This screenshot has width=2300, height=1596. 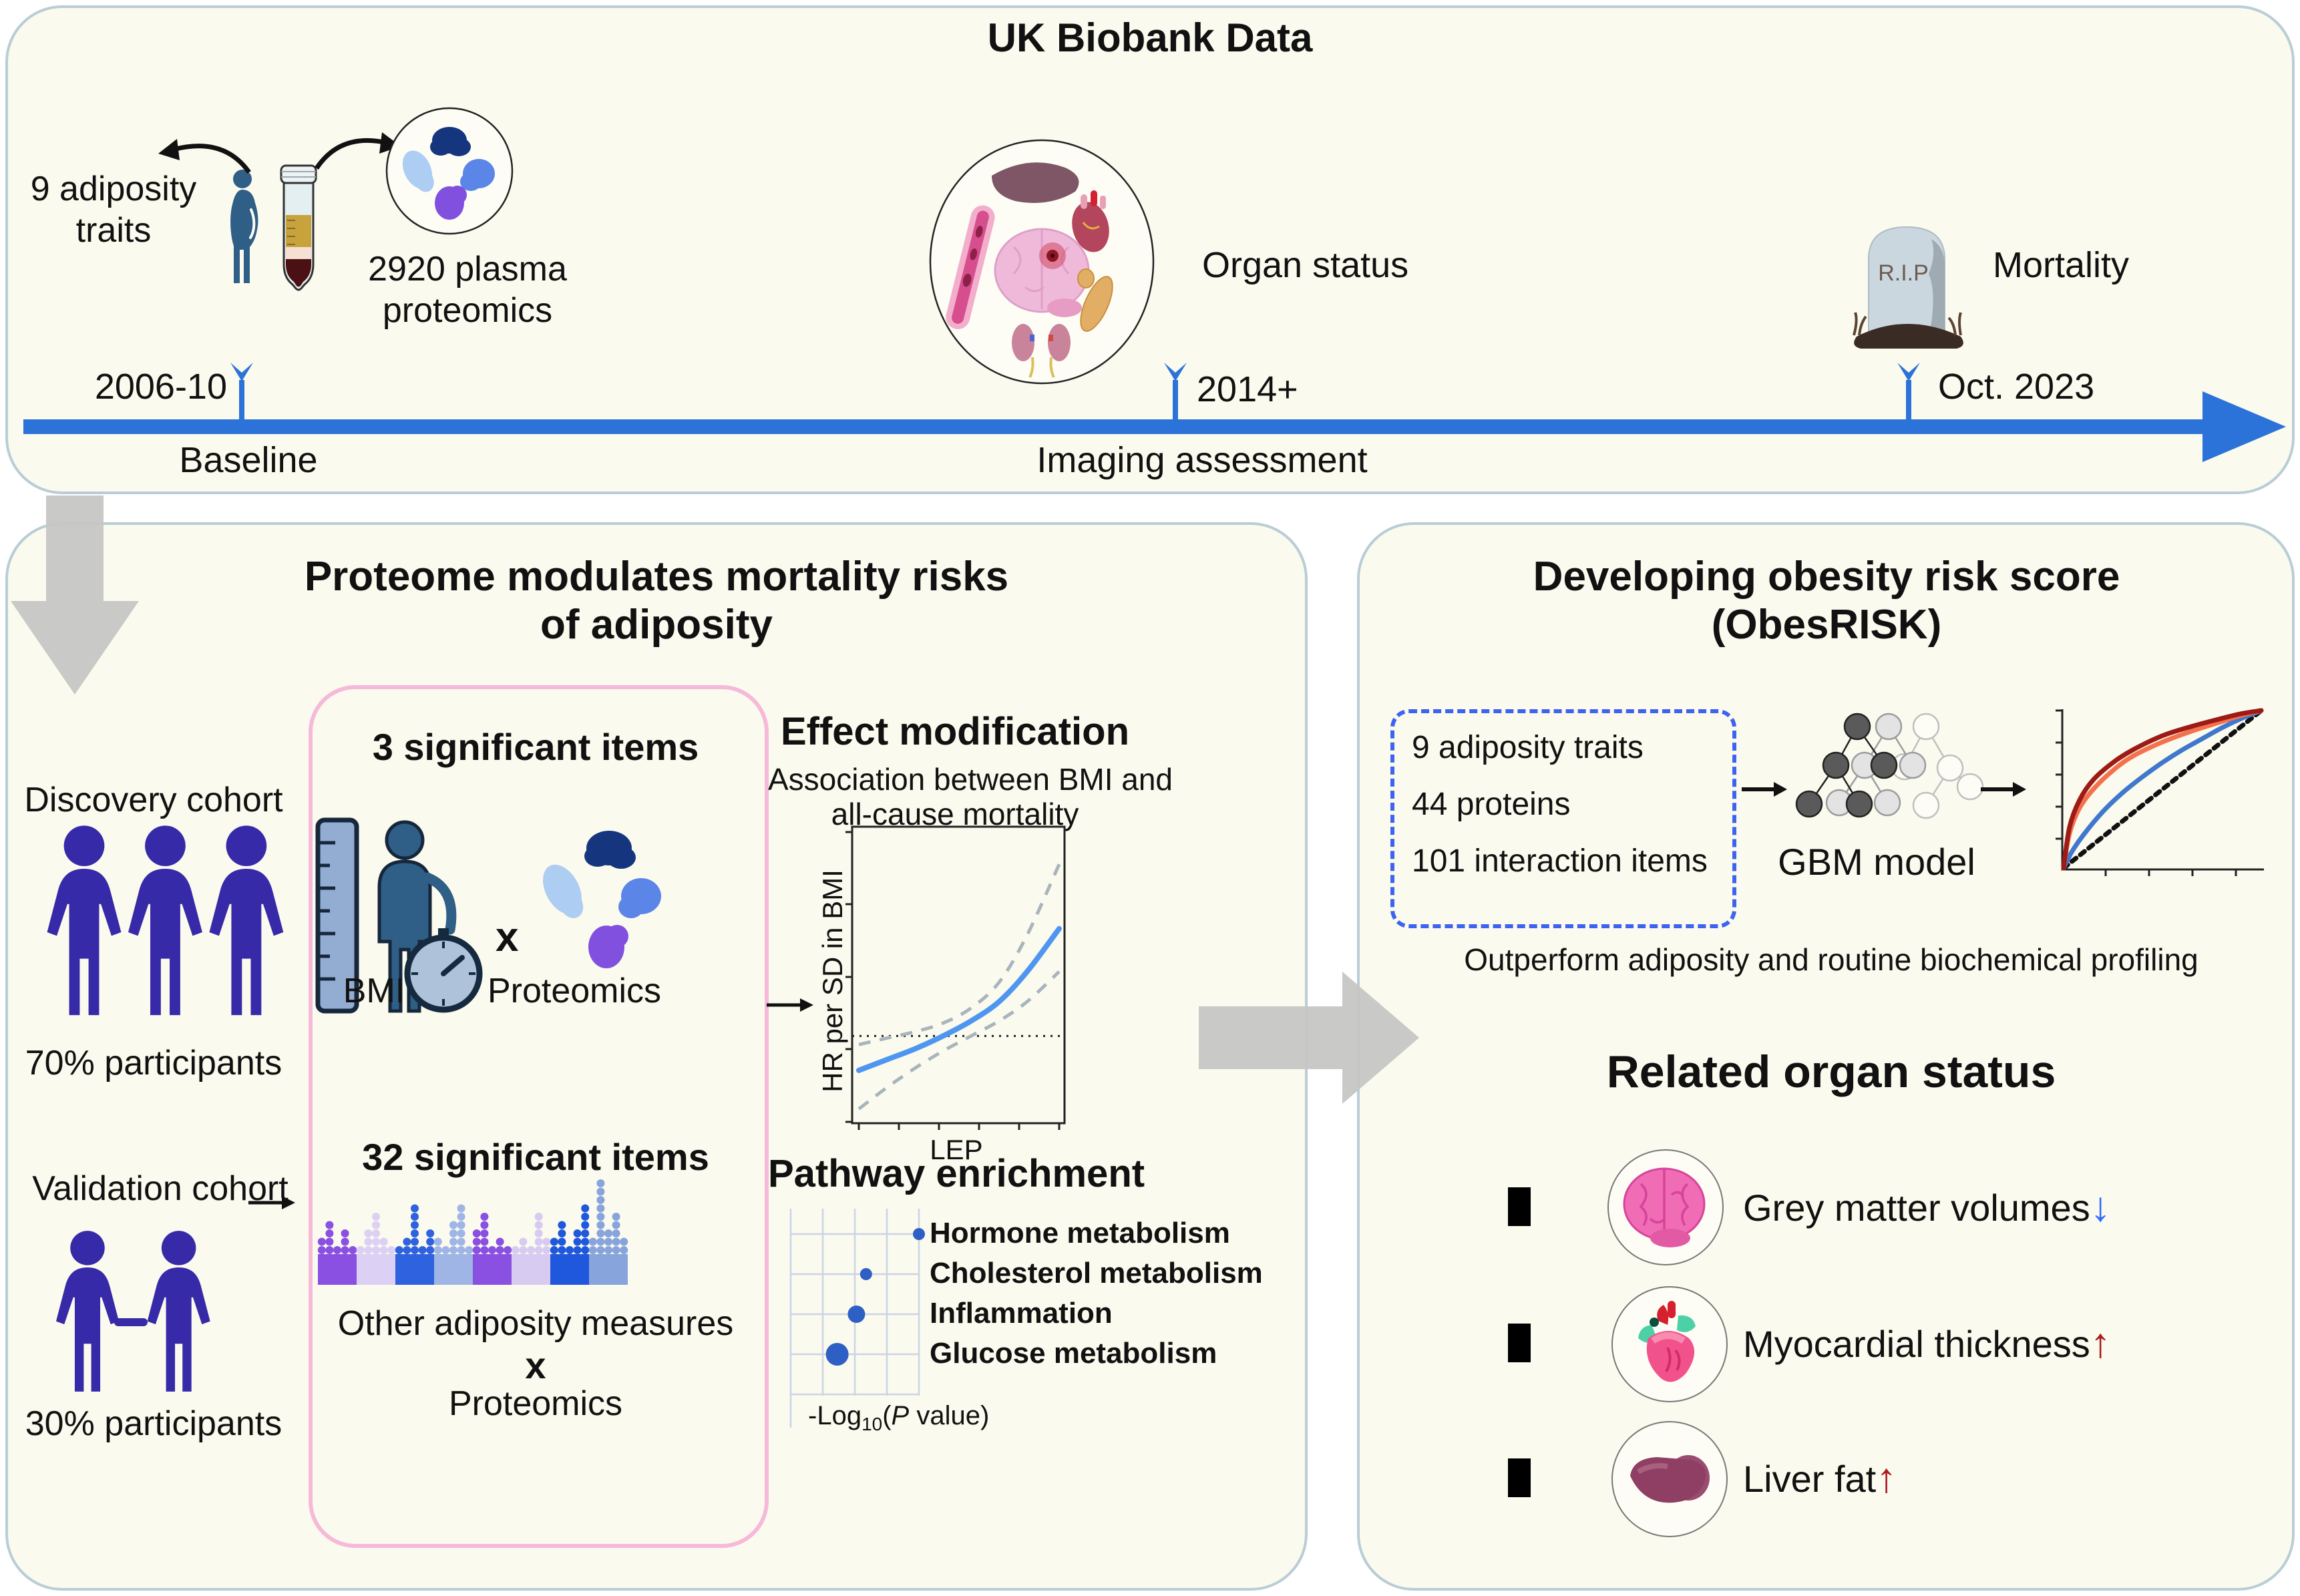 What do you see at coordinates (1764, 790) in the screenshot?
I see `inputs-to-model-arrow-icon` at bounding box center [1764, 790].